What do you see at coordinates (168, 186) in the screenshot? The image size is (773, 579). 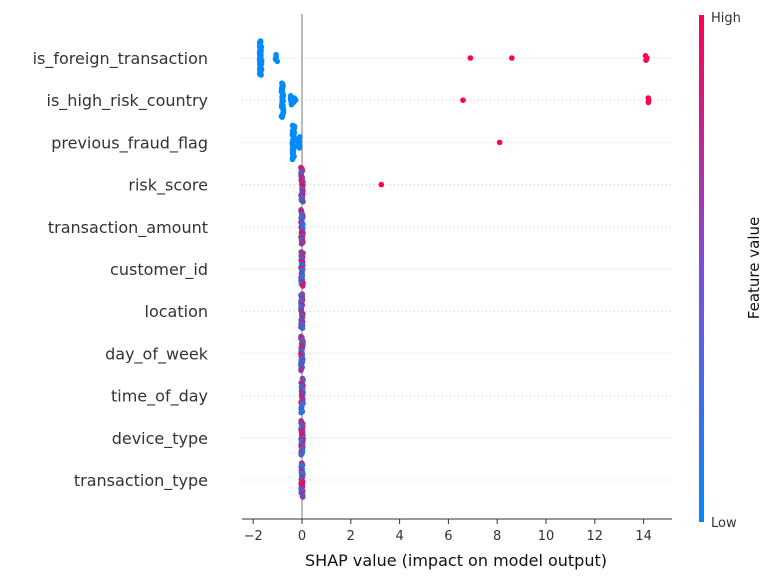 I see `feature-label: risk_score` at bounding box center [168, 186].